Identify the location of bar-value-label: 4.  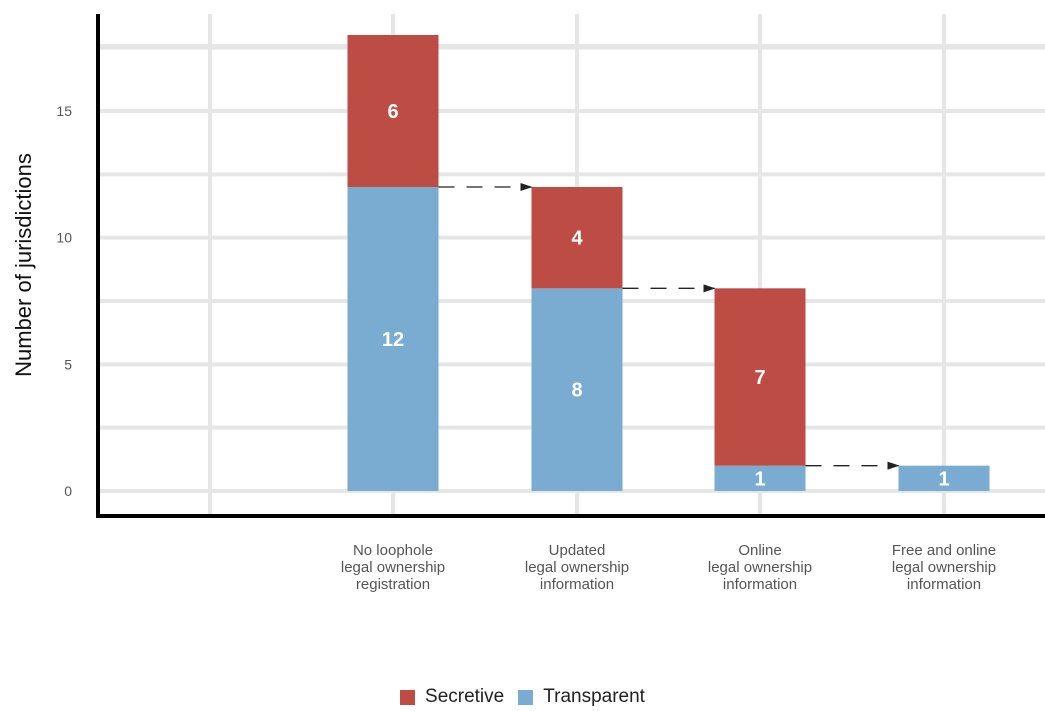
(577, 239).